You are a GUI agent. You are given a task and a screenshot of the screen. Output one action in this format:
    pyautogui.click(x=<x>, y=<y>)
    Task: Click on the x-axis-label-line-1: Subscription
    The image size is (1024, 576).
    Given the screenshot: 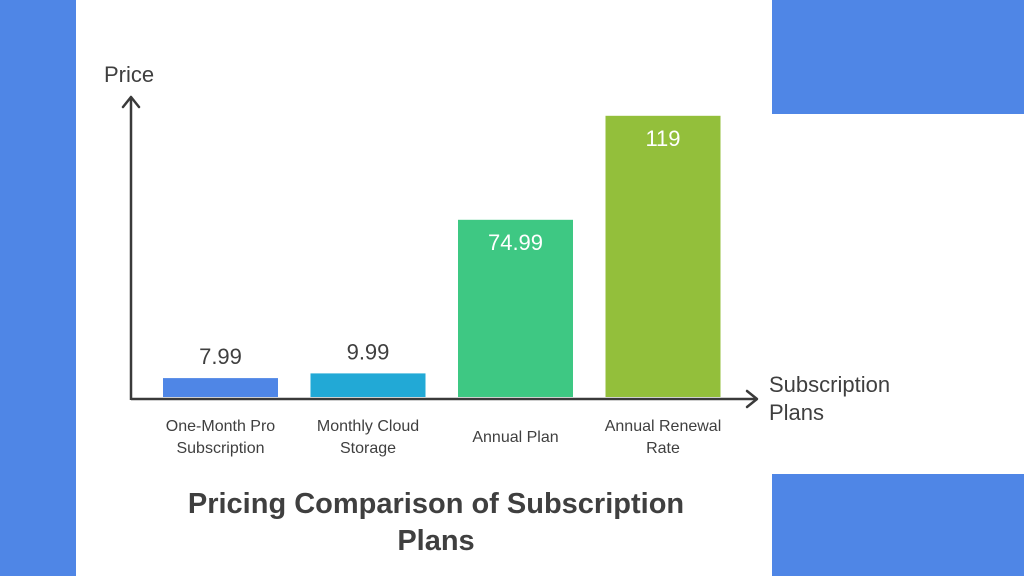 What is the action you would take?
    pyautogui.click(x=829, y=384)
    